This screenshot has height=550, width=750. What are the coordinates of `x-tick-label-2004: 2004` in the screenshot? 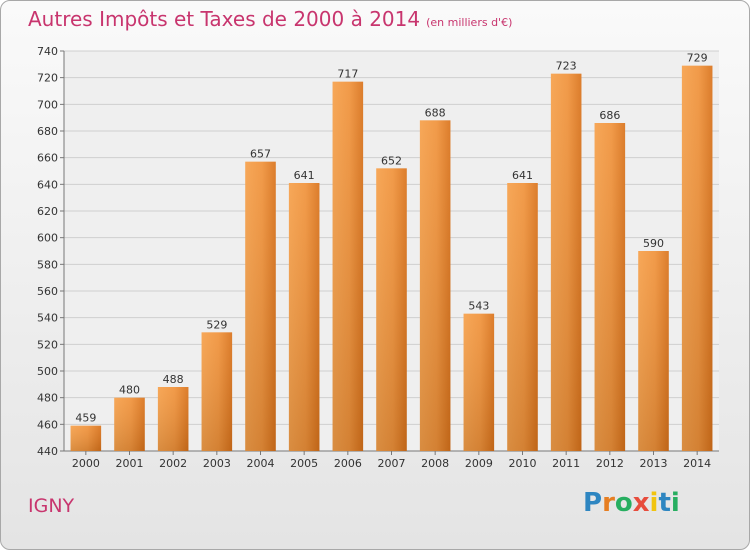 It's located at (261, 463).